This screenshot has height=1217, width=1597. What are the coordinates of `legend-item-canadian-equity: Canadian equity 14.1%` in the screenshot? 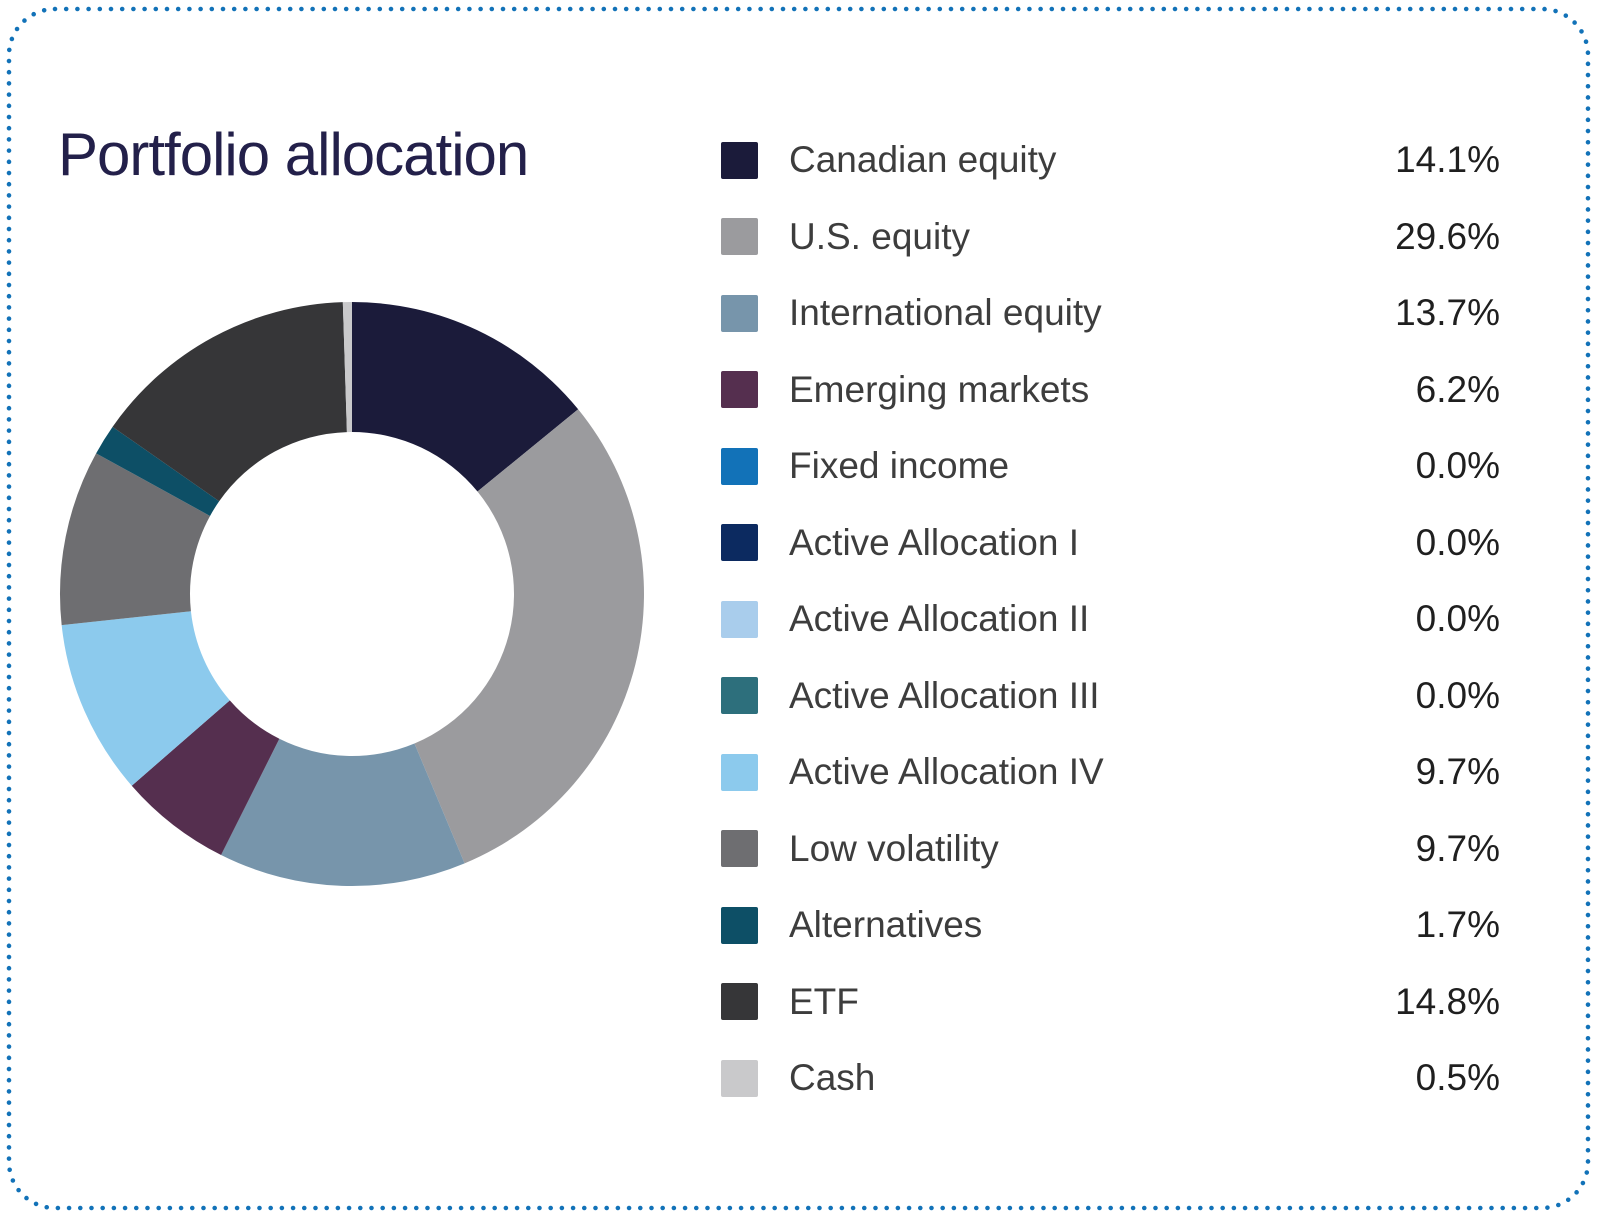 It's located at (1110, 160).